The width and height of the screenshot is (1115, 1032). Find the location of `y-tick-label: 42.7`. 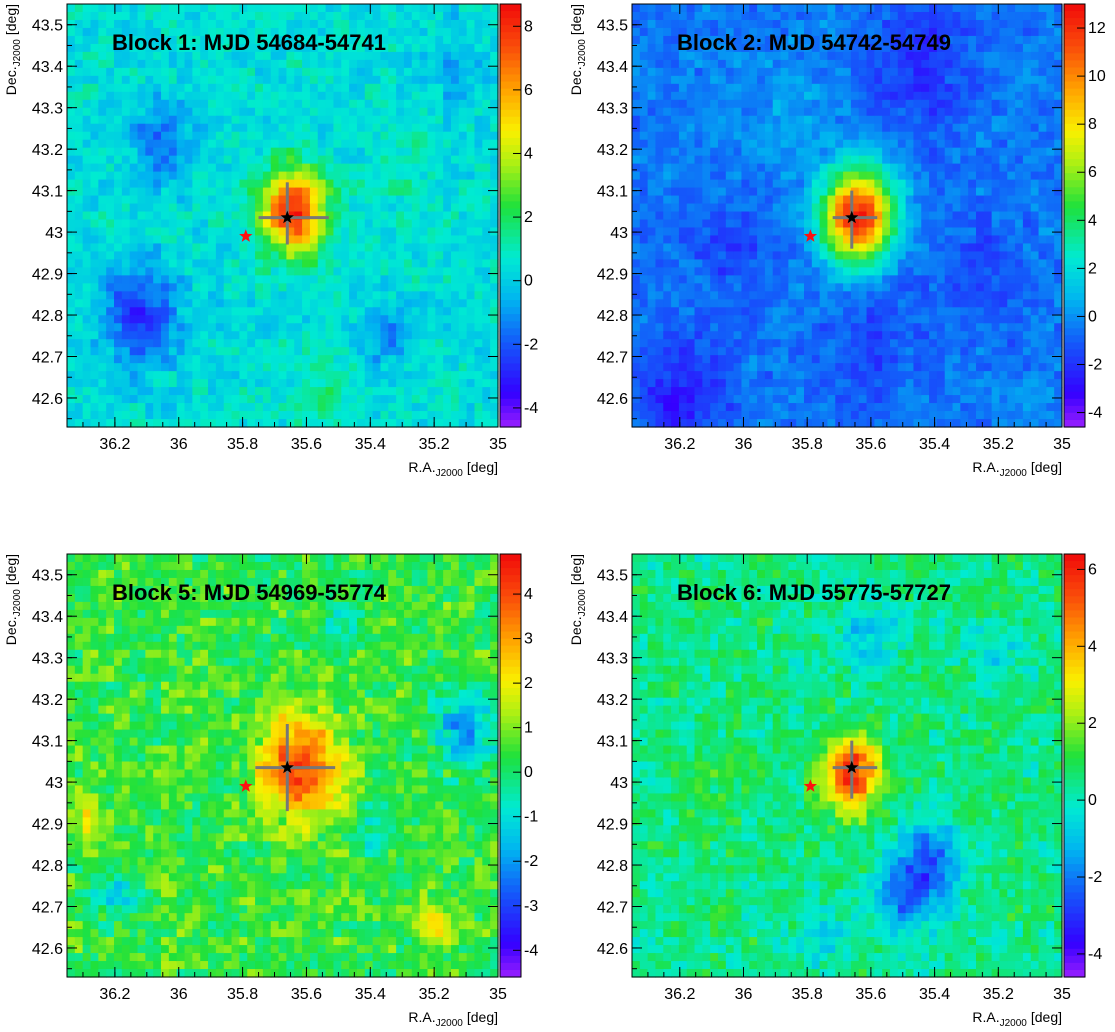

y-tick-label: 42.7 is located at coordinates (47, 358).